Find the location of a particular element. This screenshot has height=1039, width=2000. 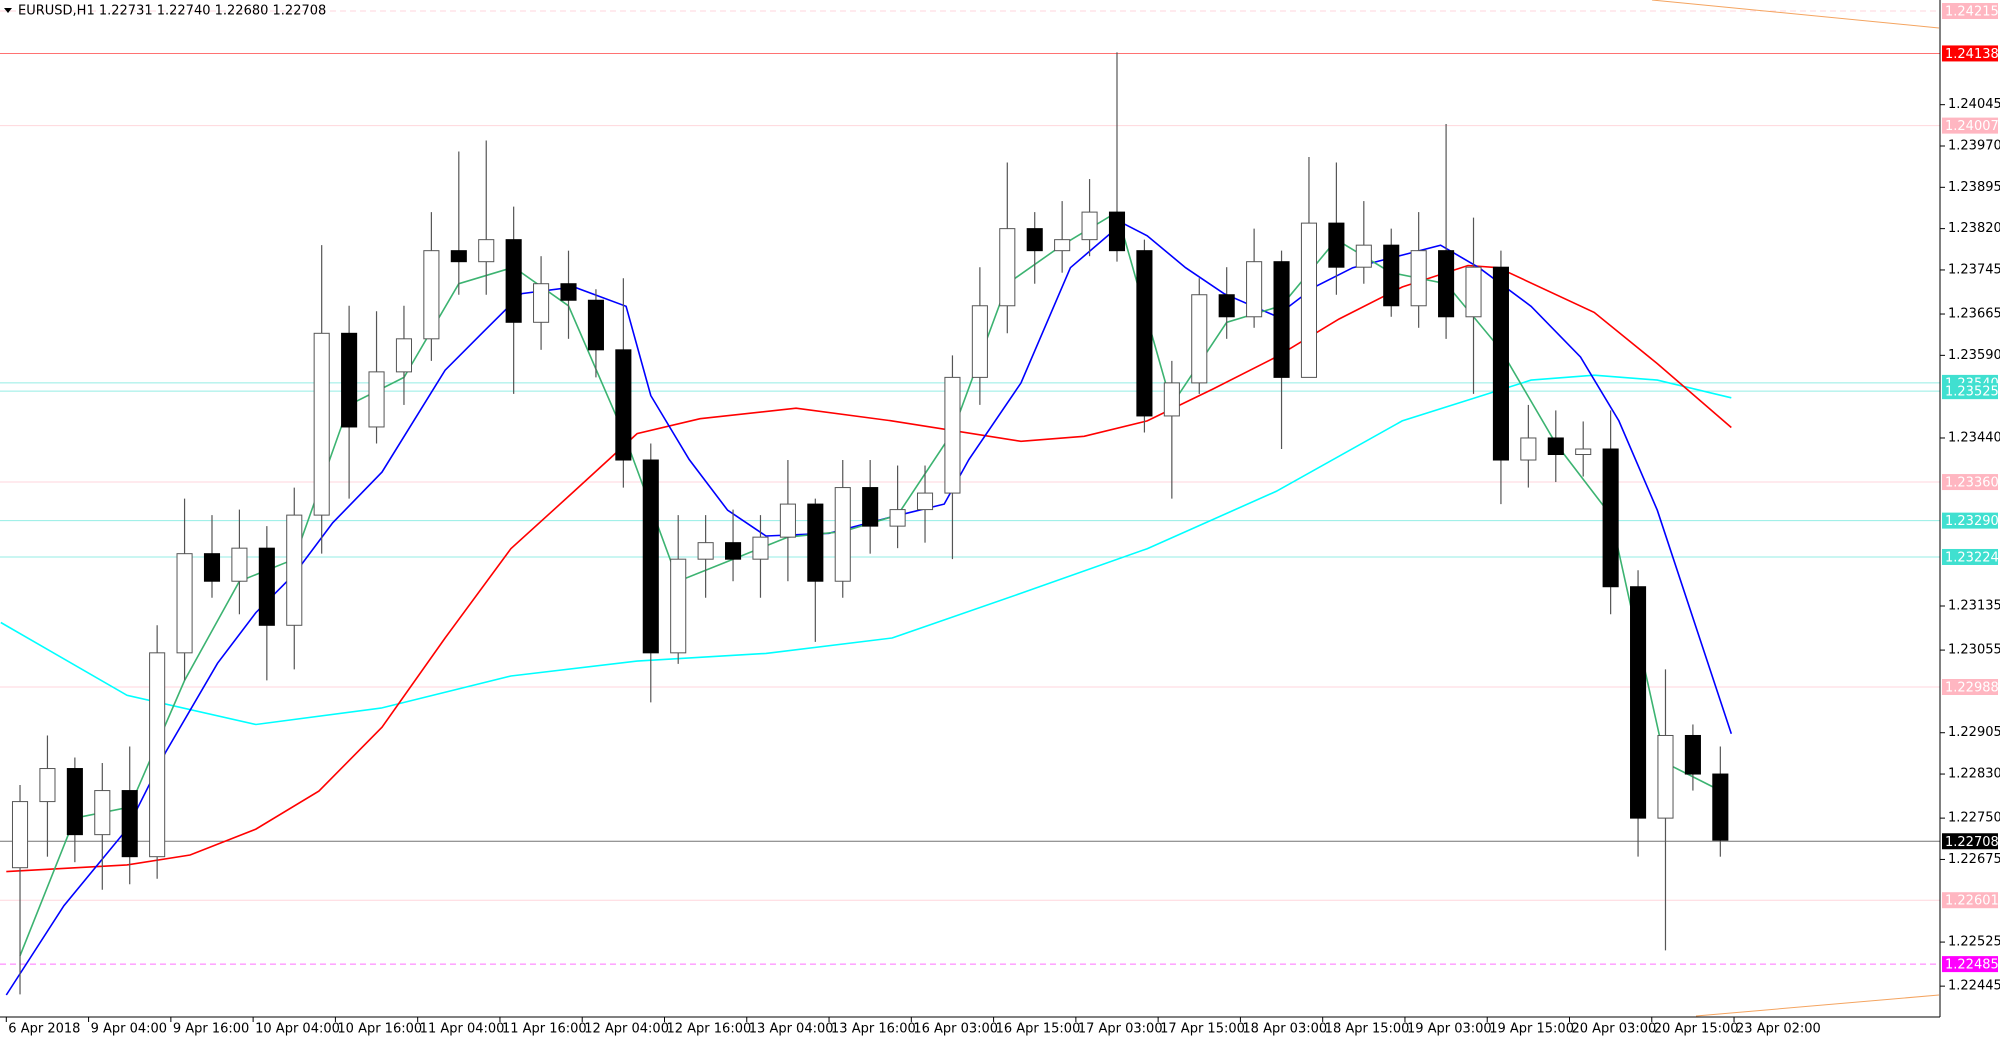

y-tick-label: 1.23665 is located at coordinates (1974, 314).